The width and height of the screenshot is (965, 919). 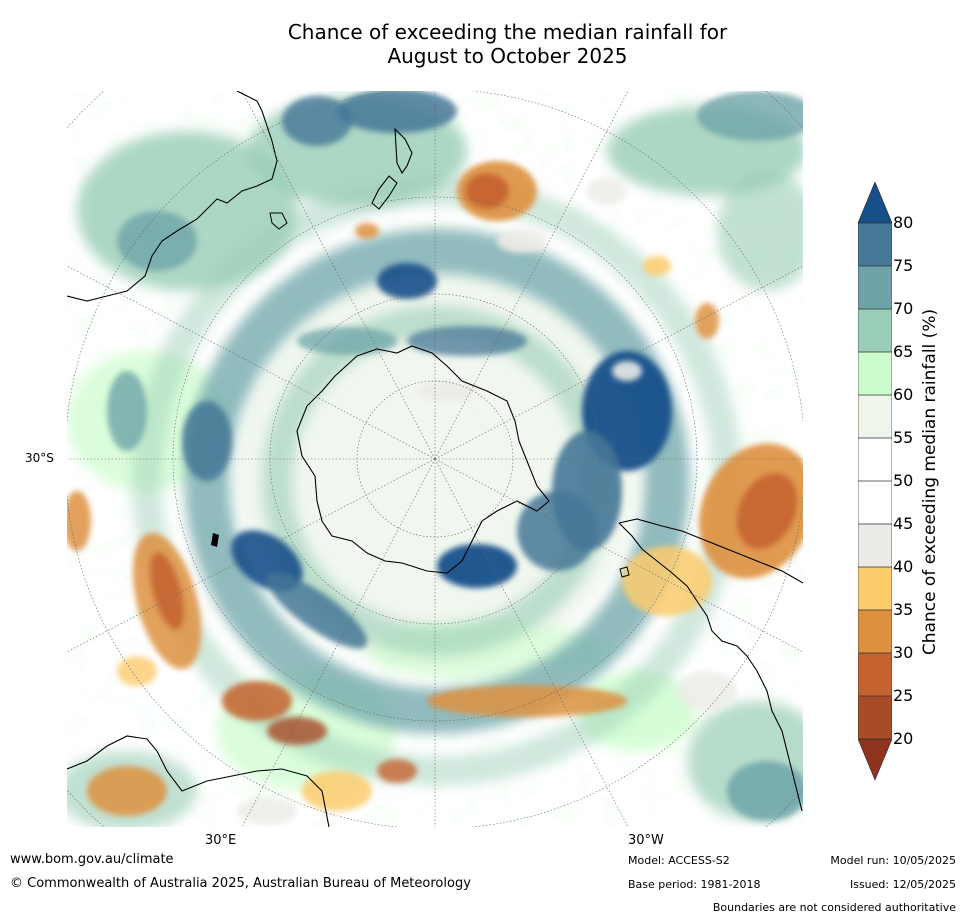 What do you see at coordinates (172, 196) in the screenshot?
I see `australia-coastline` at bounding box center [172, 196].